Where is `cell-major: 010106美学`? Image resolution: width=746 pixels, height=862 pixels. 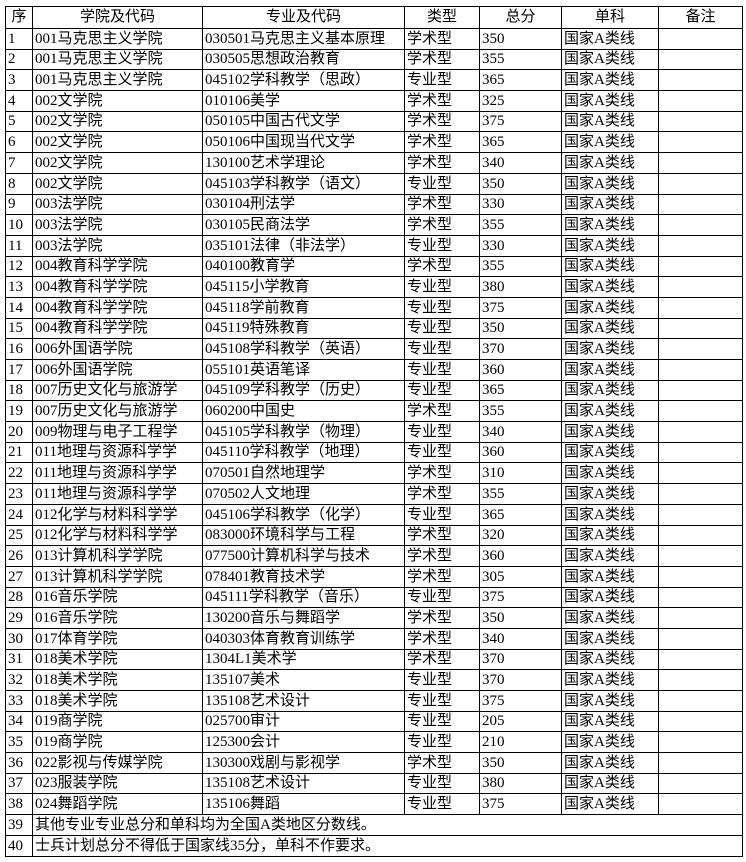
cell-major: 010106美学 is located at coordinates (303, 101).